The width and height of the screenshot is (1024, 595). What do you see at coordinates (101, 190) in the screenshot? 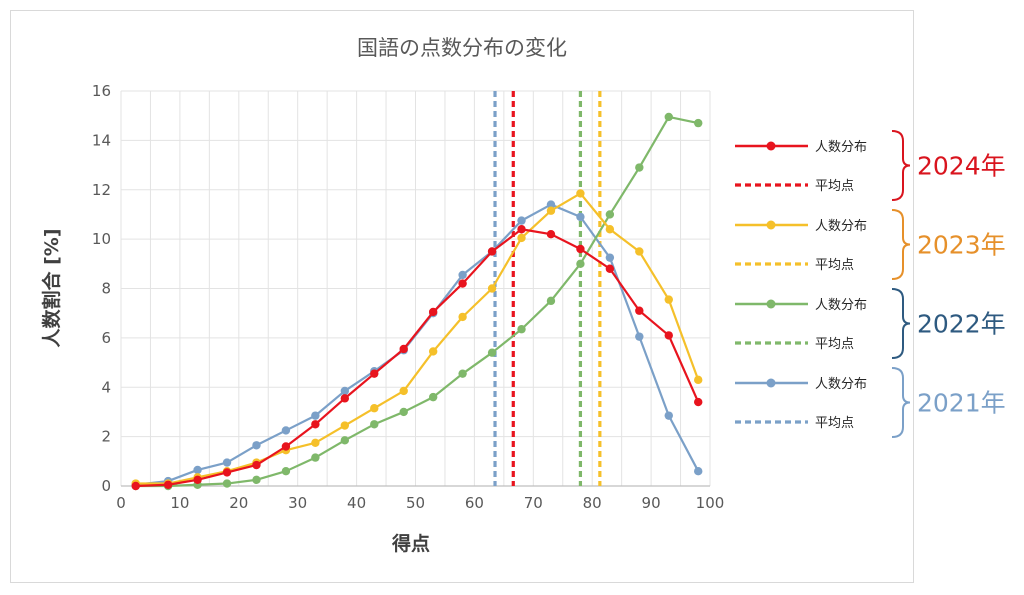
I see `y-tick-label: 12` at bounding box center [101, 190].